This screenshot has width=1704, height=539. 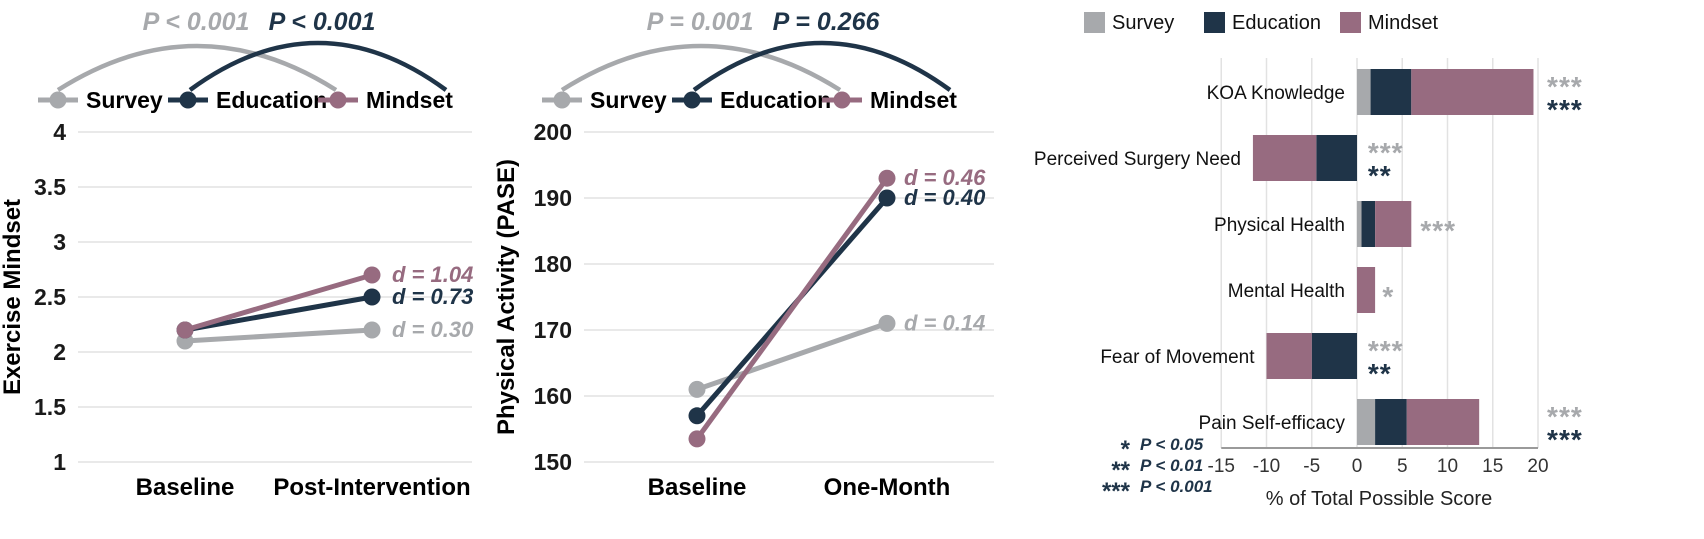 What do you see at coordinates (553, 396) in the screenshot?
I see `y-tick-label: 160` at bounding box center [553, 396].